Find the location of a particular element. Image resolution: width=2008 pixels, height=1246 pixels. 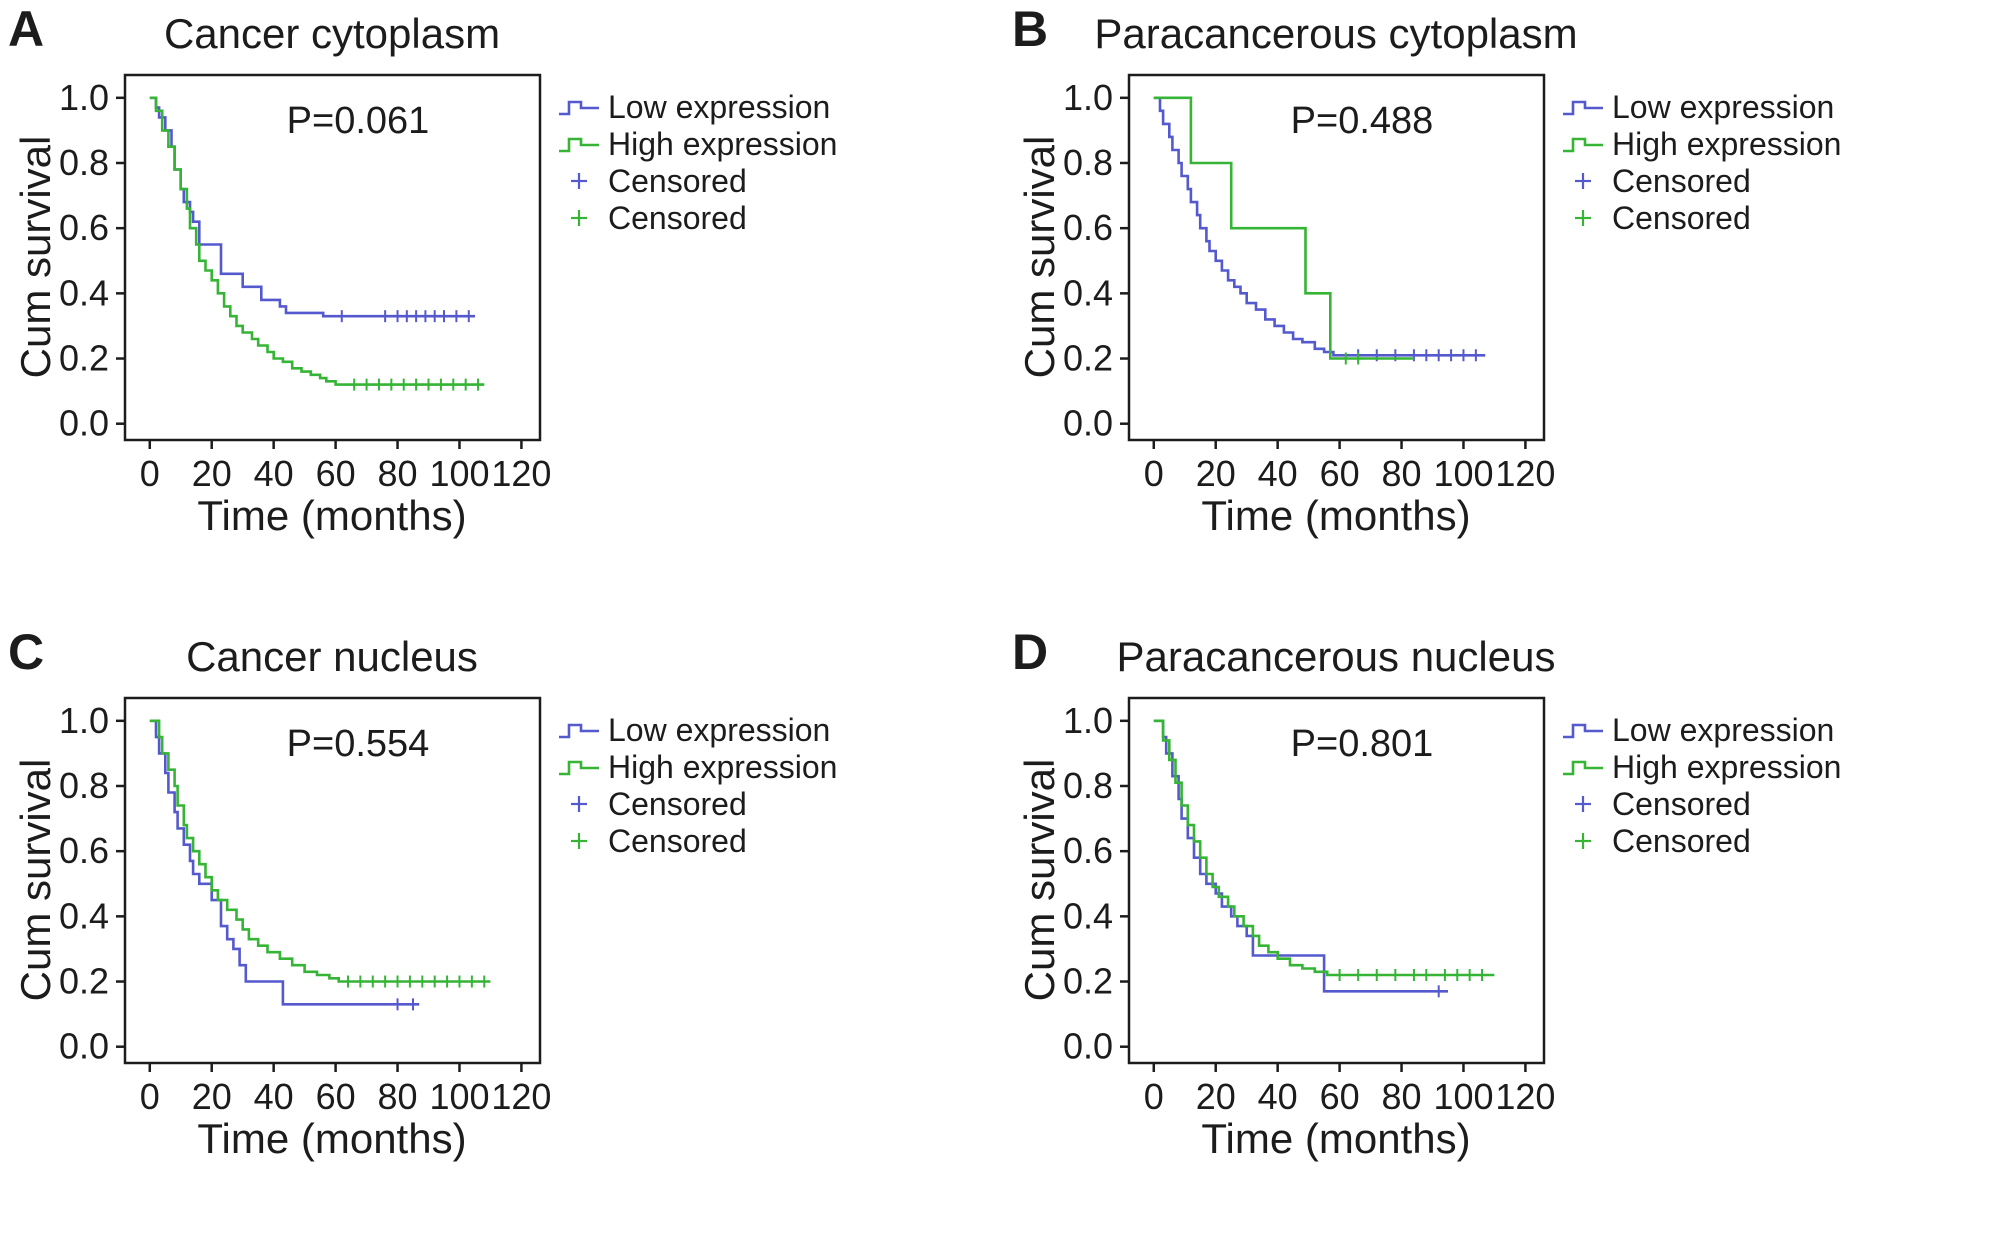

panel-label: D is located at coordinates (1031, 652).